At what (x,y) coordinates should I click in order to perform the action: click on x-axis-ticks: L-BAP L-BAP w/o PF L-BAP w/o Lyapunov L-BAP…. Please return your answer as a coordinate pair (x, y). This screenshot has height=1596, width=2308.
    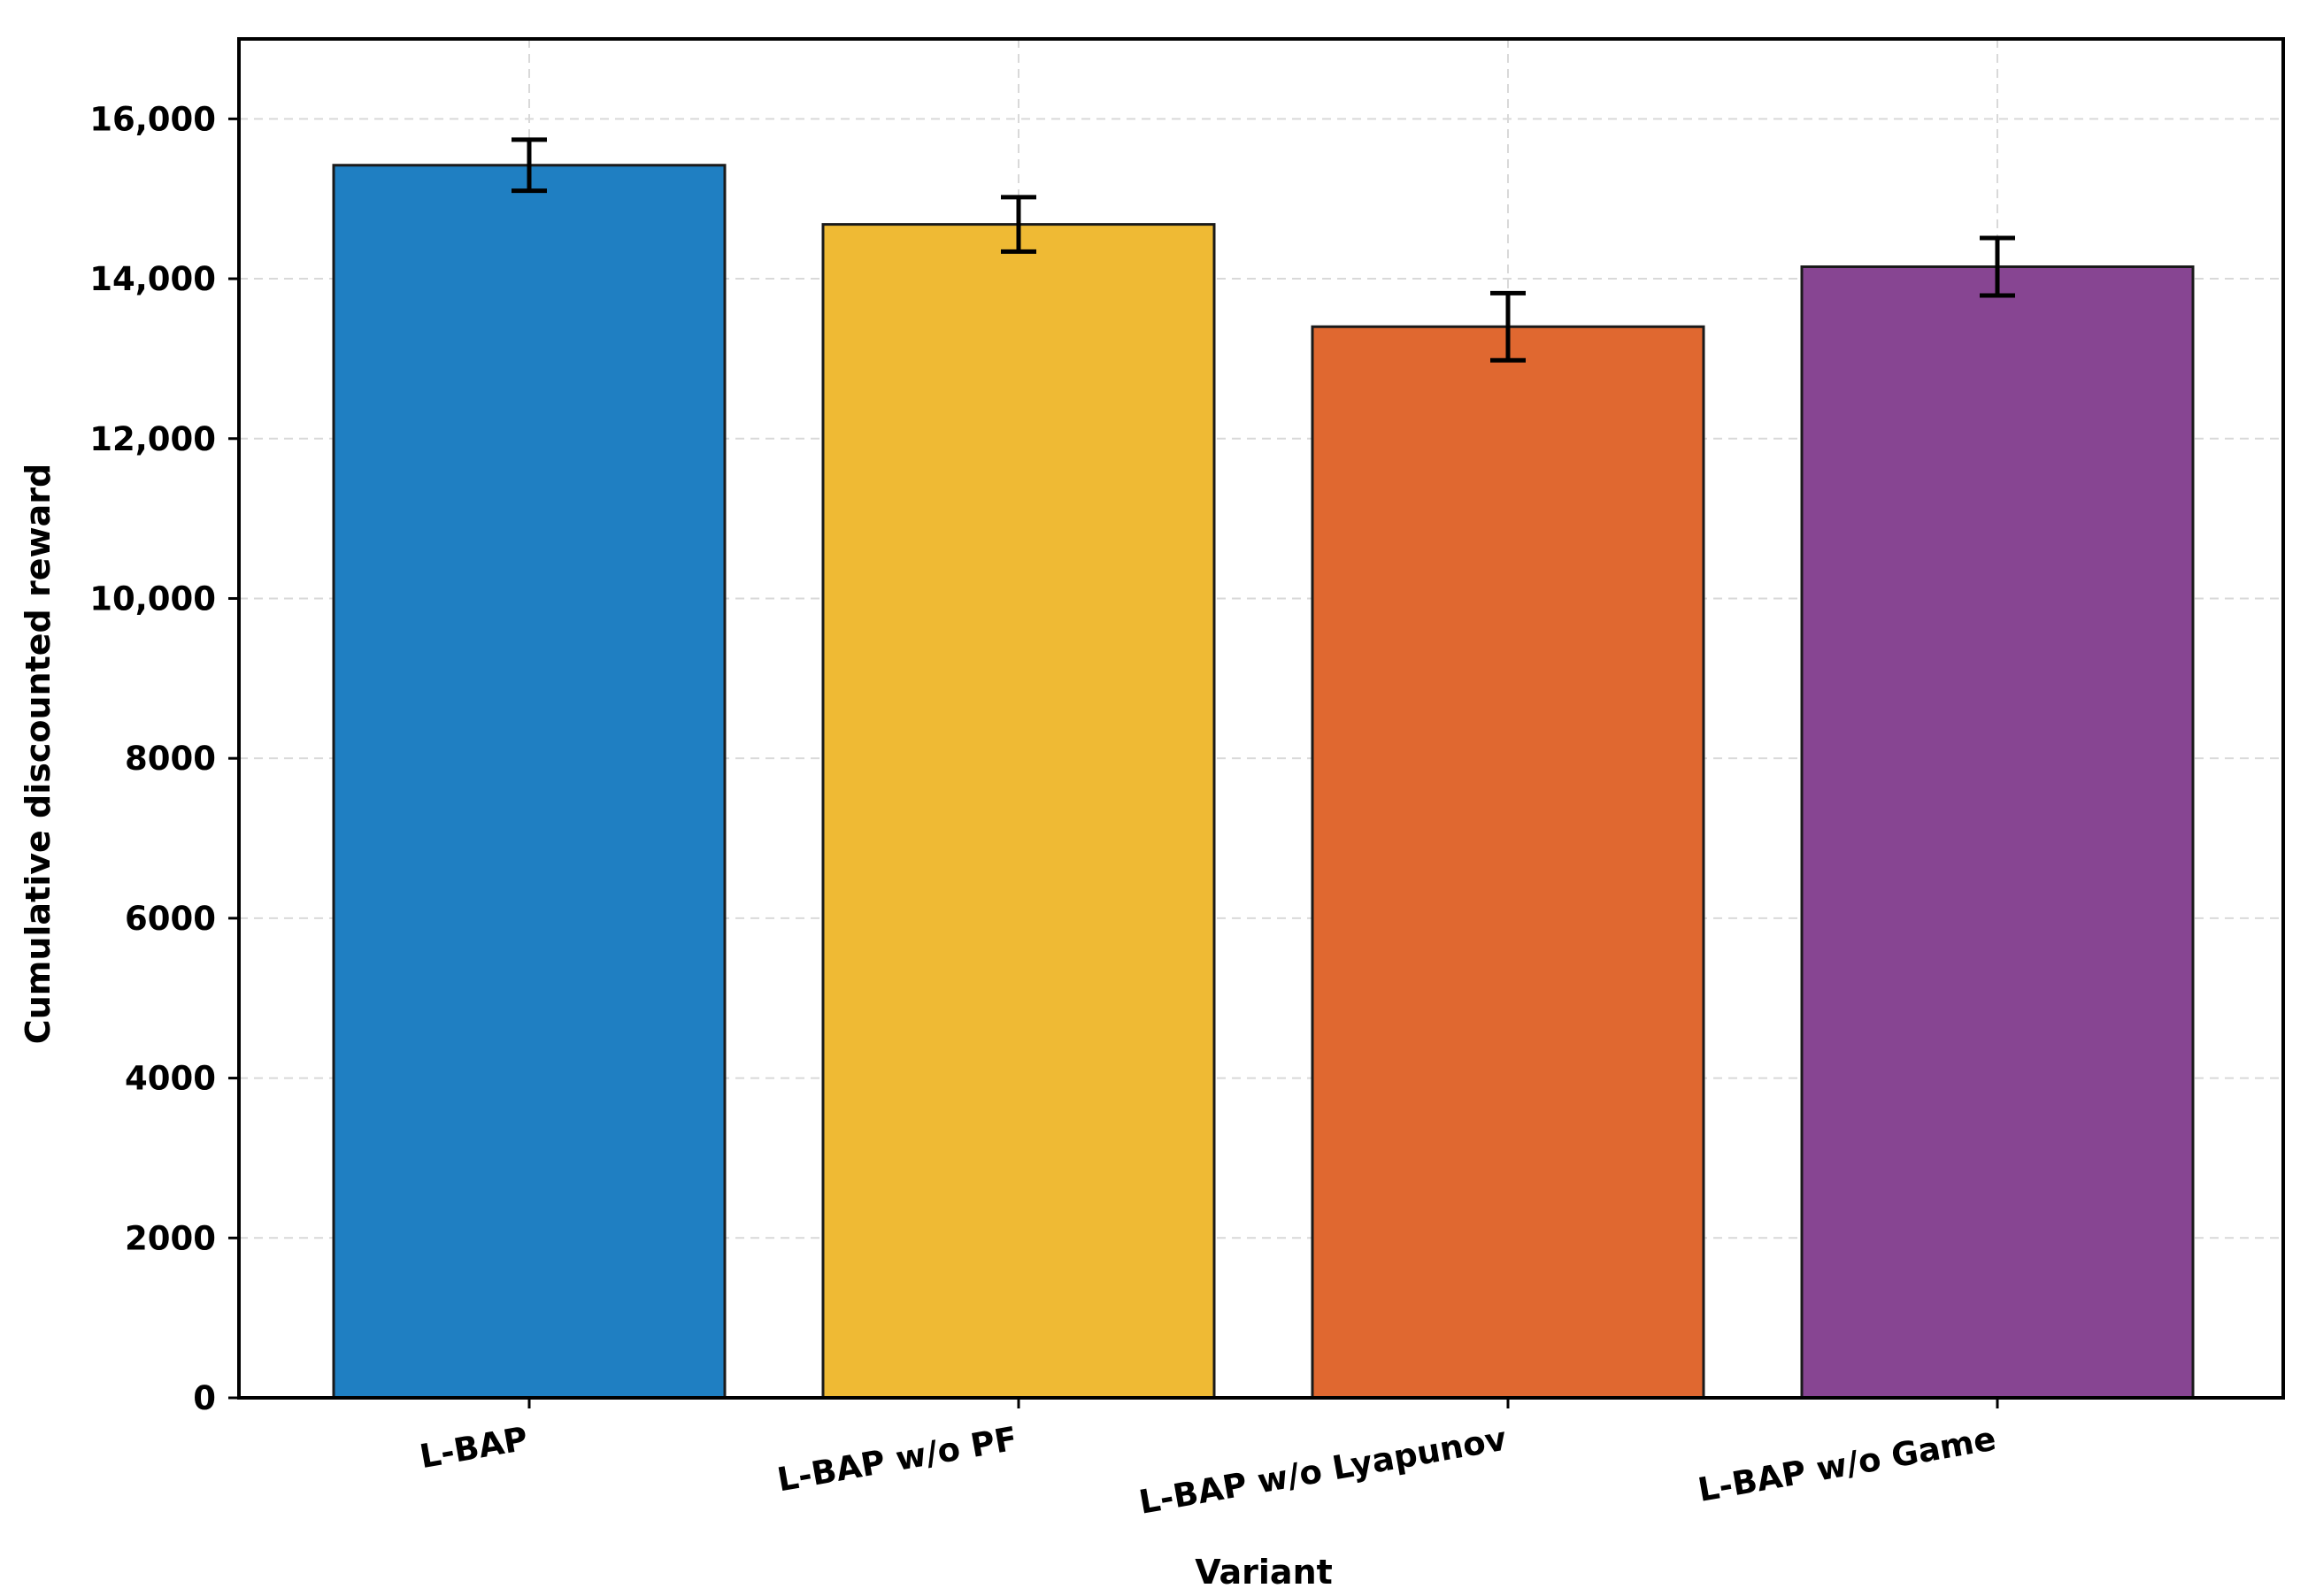
    Looking at the image, I should click on (1208, 1460).